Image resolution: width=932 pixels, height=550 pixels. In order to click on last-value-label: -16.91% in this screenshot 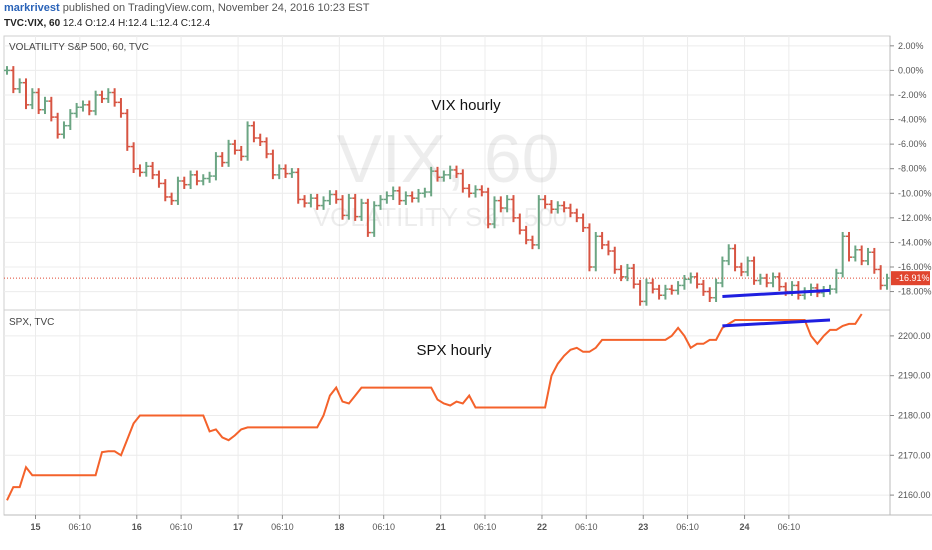, I will do `click(913, 278)`.